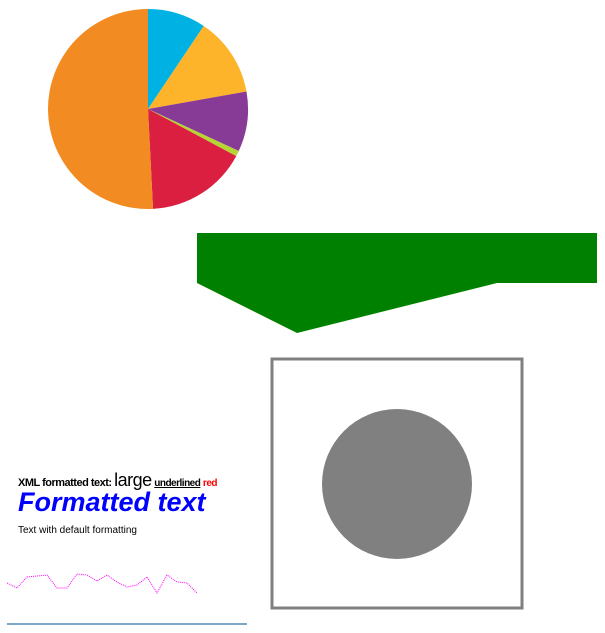 This screenshot has height=633, width=605. Describe the element at coordinates (133, 480) in the screenshot. I see `xml-large: large` at that location.